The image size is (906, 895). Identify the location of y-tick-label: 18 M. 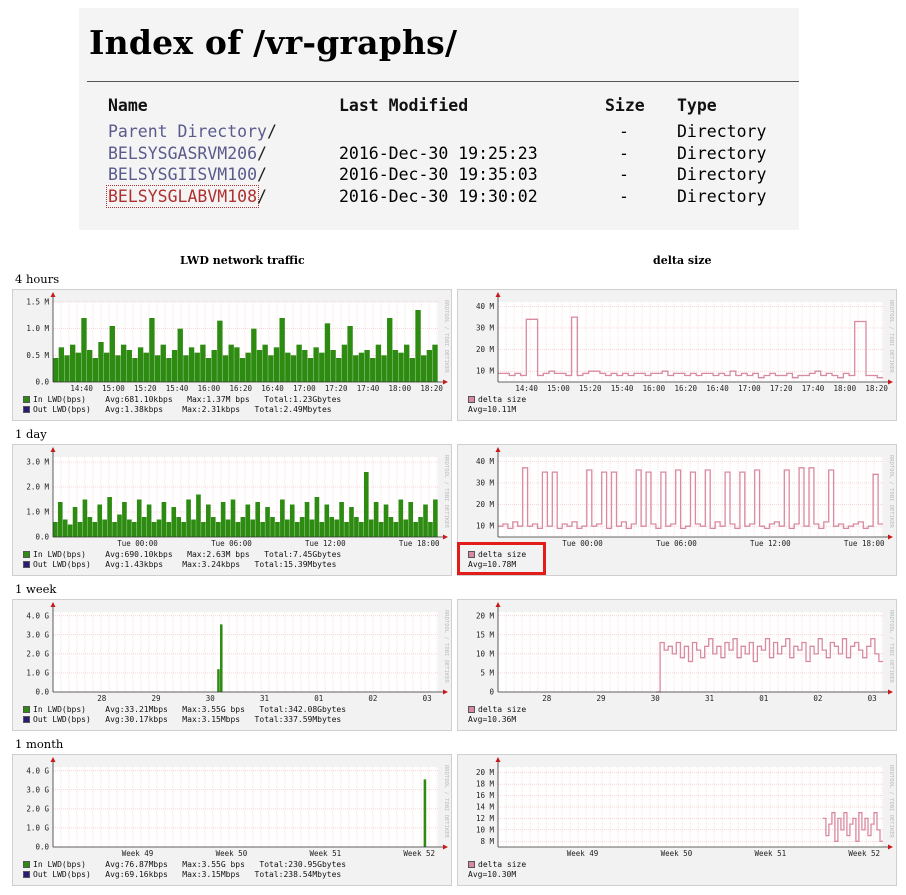
(485, 784).